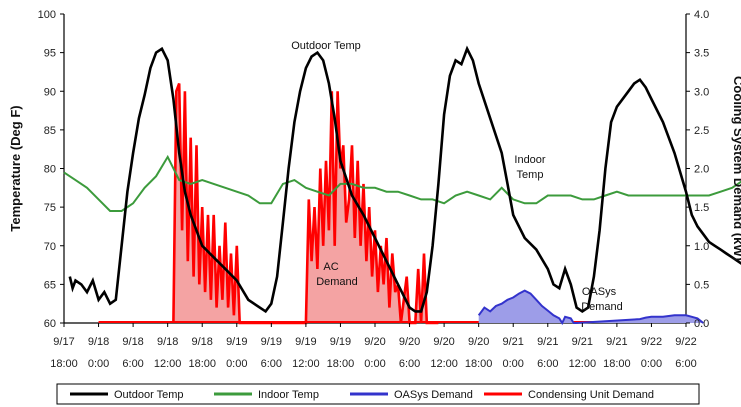 The image size is (741, 407). I want to click on y-right-tick-label: 1.0, so click(701, 247).